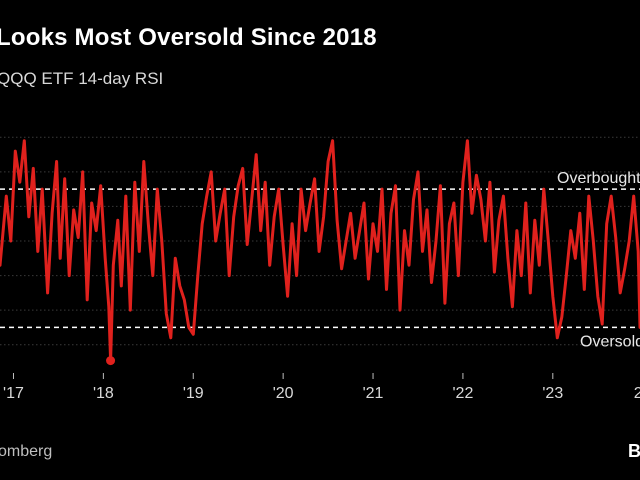 Image resolution: width=640 pixels, height=480 pixels. What do you see at coordinates (598, 178) in the screenshot?
I see `threshold-label-overbought: Overbought` at bounding box center [598, 178].